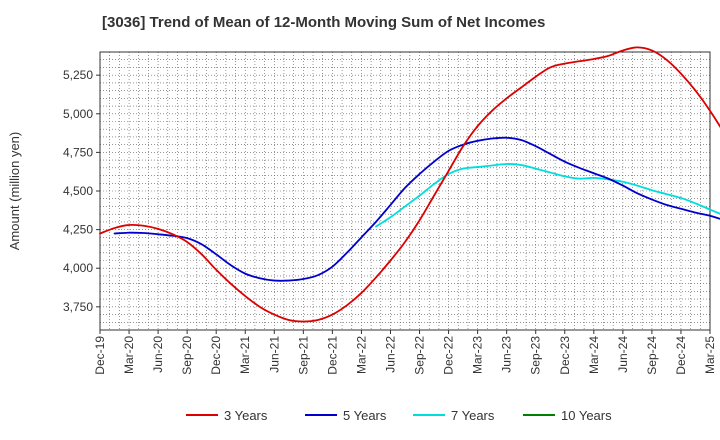  Describe the element at coordinates (594, 355) in the screenshot. I see `x-tick-label: Mar-24` at that location.